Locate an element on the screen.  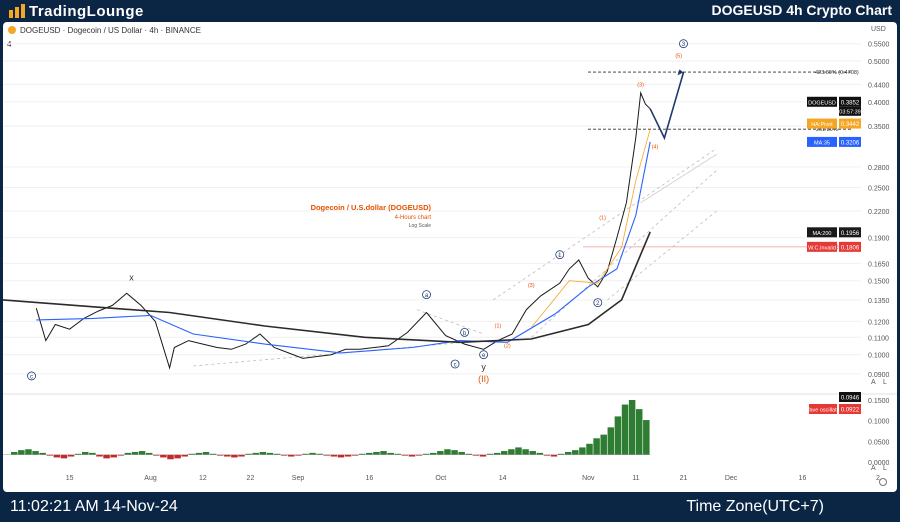
currency-label: USD is located at coordinates (878, 29).